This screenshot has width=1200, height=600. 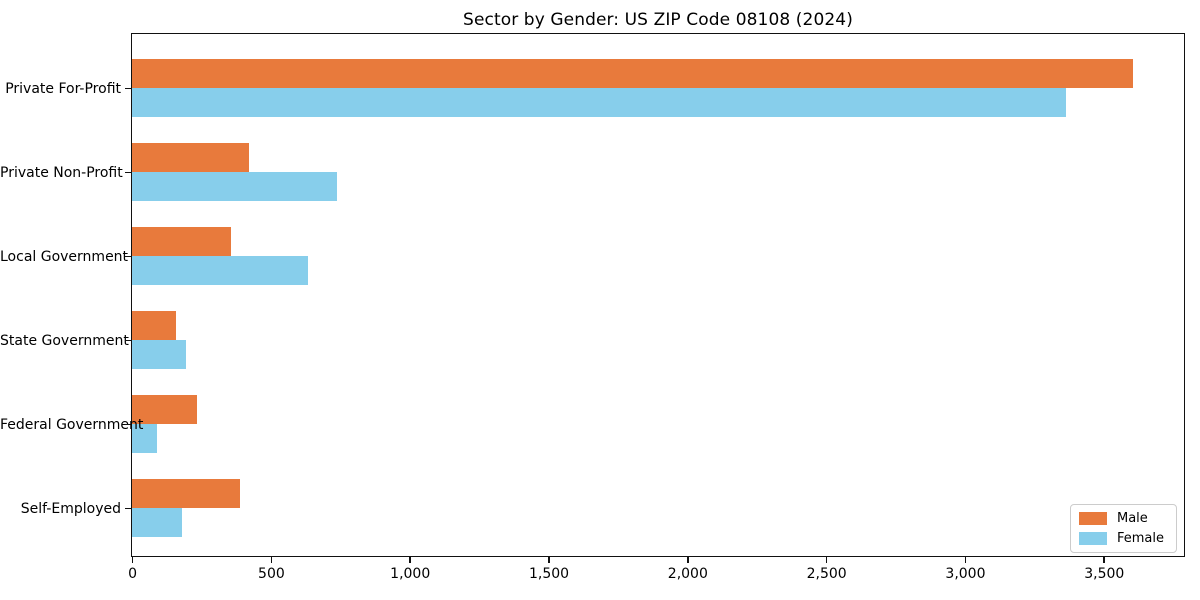 I want to click on xtick-label-1000: 1,000, so click(x=410, y=574).